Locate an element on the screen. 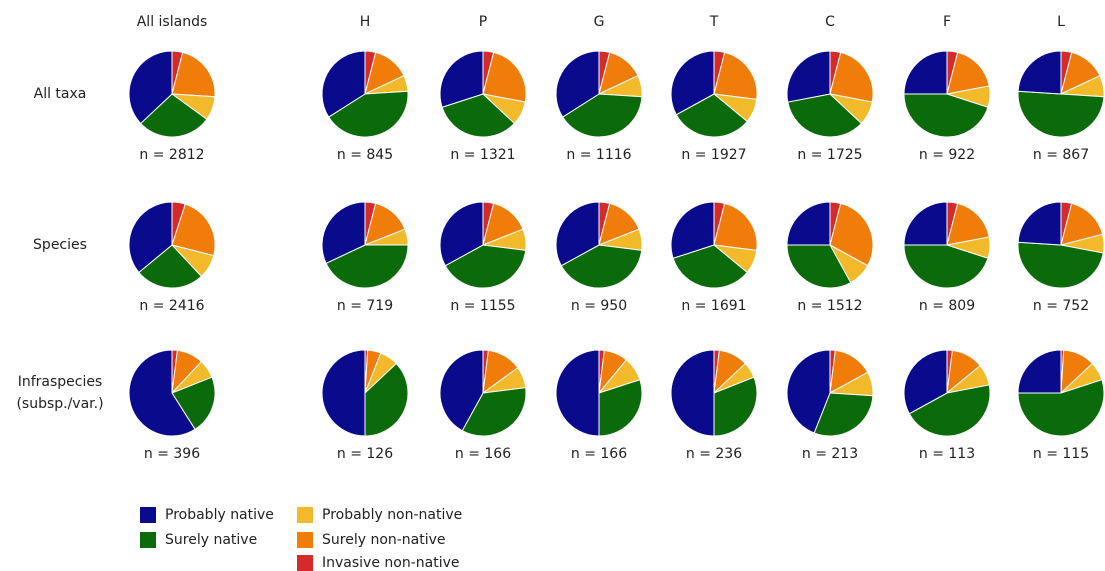  pie-n-label: n = 2416 is located at coordinates (171, 306).